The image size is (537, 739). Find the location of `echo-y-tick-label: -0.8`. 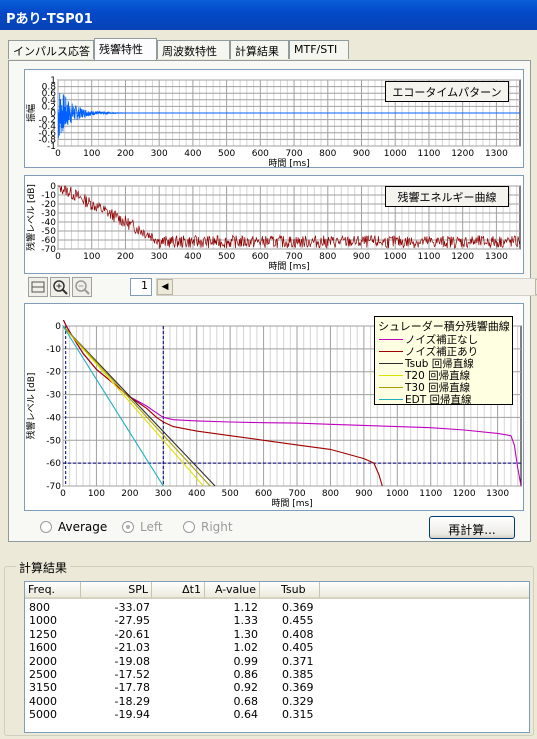

echo-y-tick-label: -0.8 is located at coordinates (47, 140).